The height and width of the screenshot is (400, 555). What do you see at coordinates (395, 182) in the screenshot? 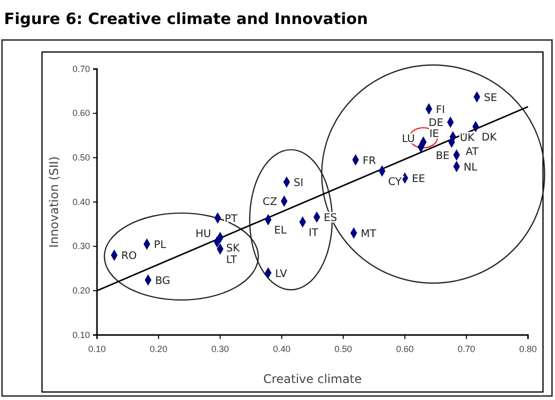
I see `annotation: CY` at bounding box center [395, 182].